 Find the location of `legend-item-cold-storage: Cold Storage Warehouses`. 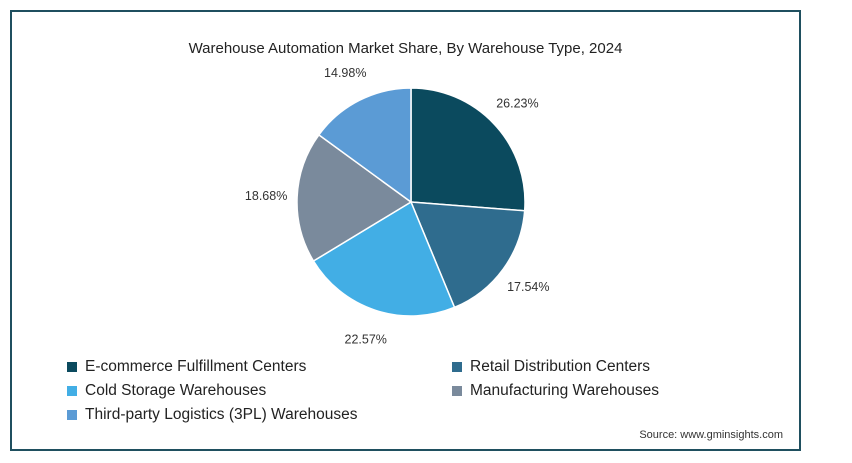

legend-item-cold-storage: Cold Storage Warehouses is located at coordinates (166, 391).